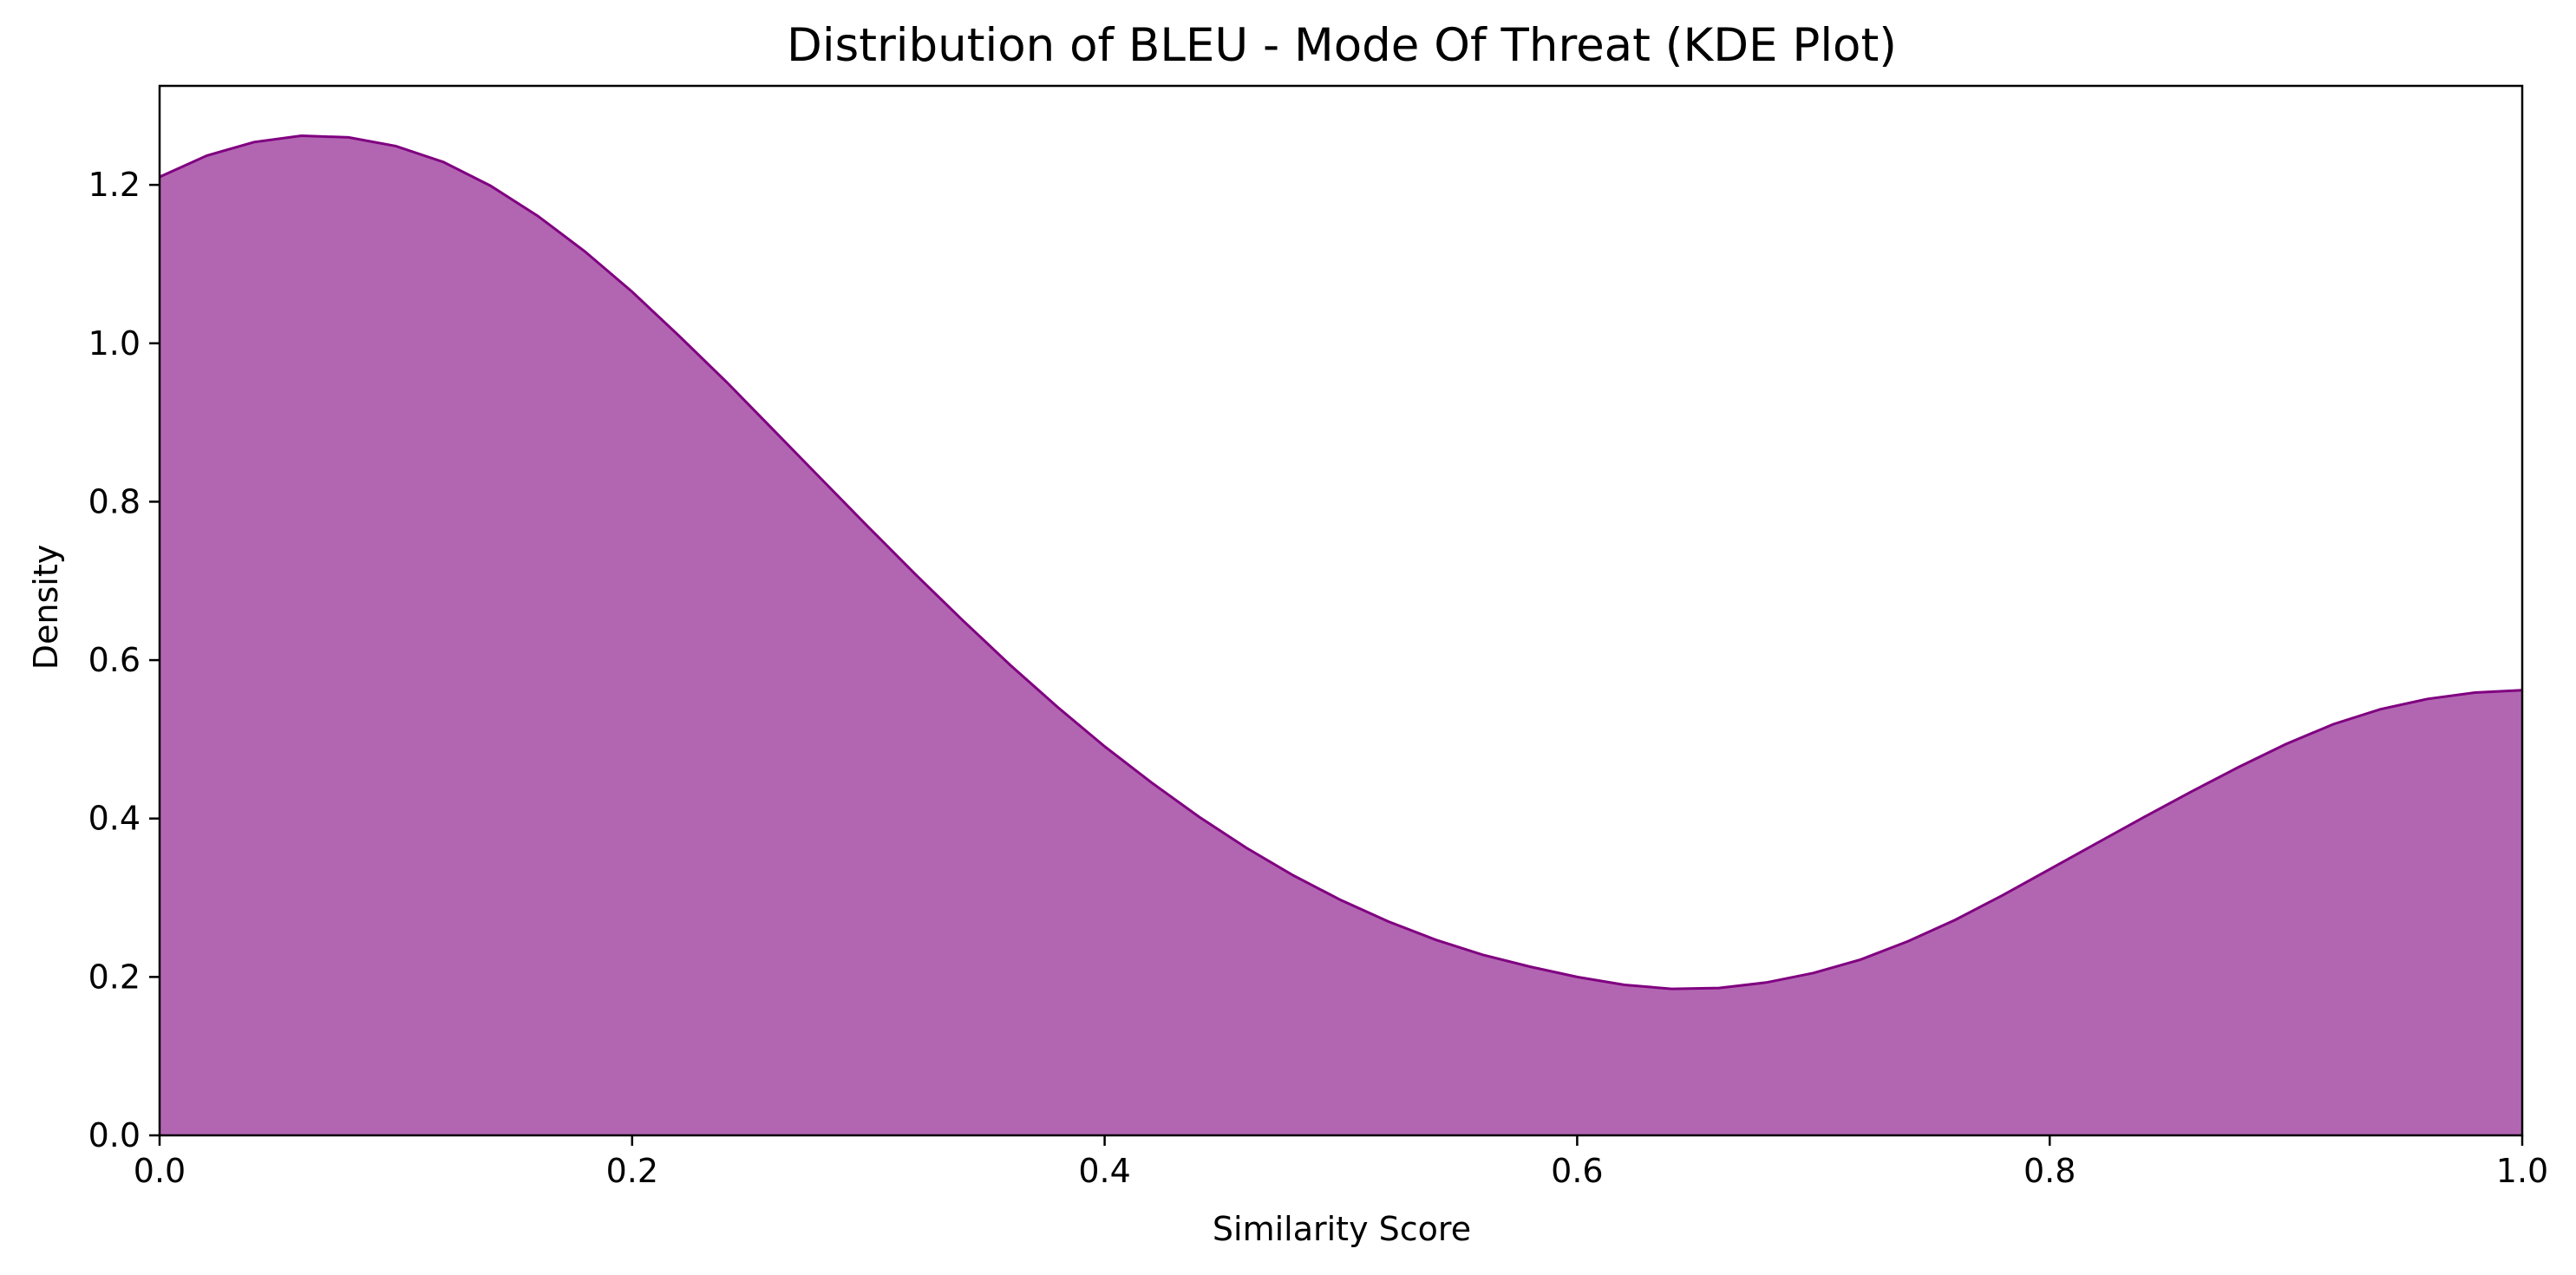 This screenshot has width=2576, height=1275. Describe the element at coordinates (160, 1171) in the screenshot. I see `x-tick-label: 0.0` at that location.